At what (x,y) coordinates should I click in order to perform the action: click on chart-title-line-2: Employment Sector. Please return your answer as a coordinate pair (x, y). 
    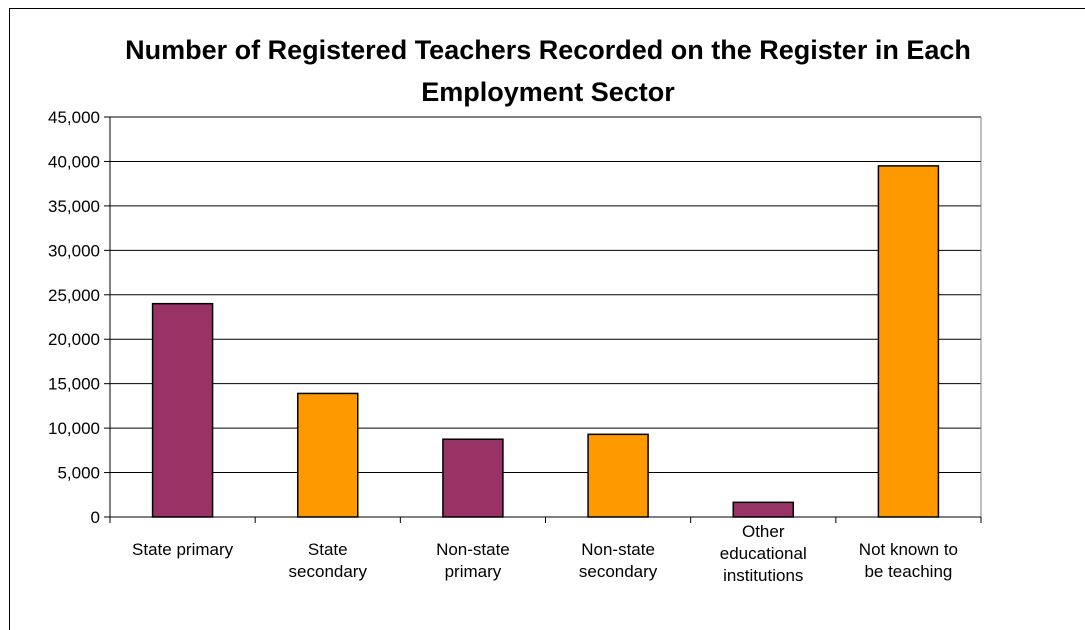
    Looking at the image, I should click on (548, 92).